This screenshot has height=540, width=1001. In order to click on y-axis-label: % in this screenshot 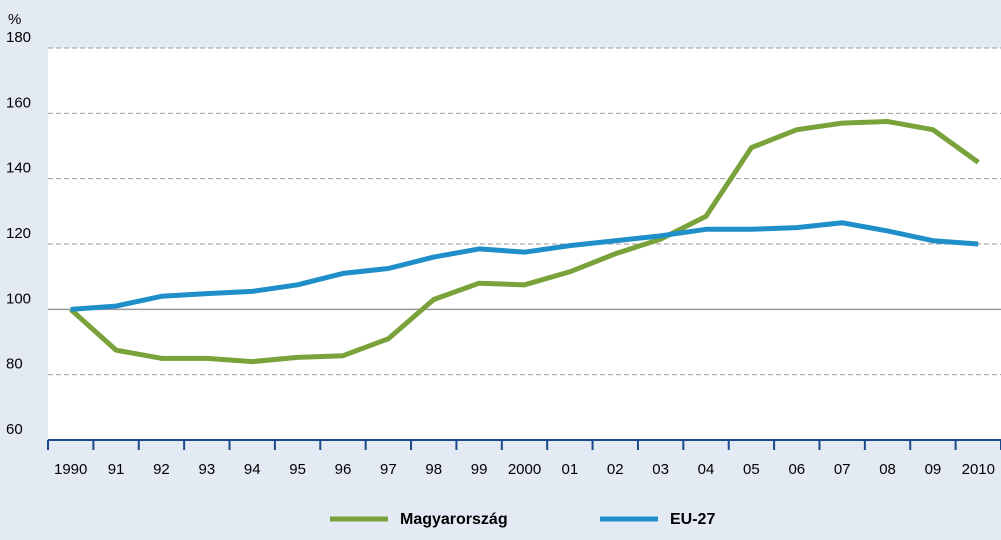, I will do `click(14, 19)`.